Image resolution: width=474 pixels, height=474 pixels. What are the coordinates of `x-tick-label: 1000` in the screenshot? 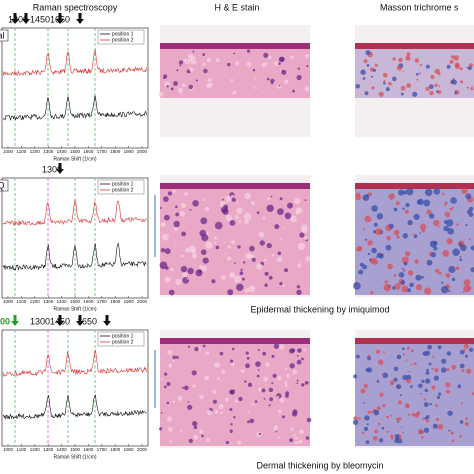 It's located at (8, 151).